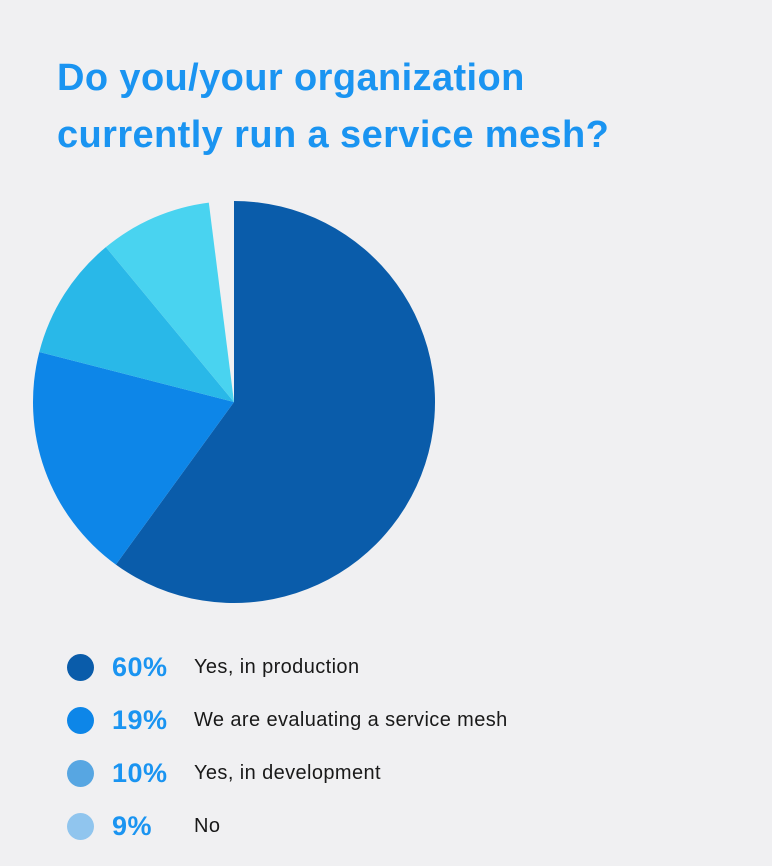  I want to click on legend-percent: 9%, so click(132, 826).